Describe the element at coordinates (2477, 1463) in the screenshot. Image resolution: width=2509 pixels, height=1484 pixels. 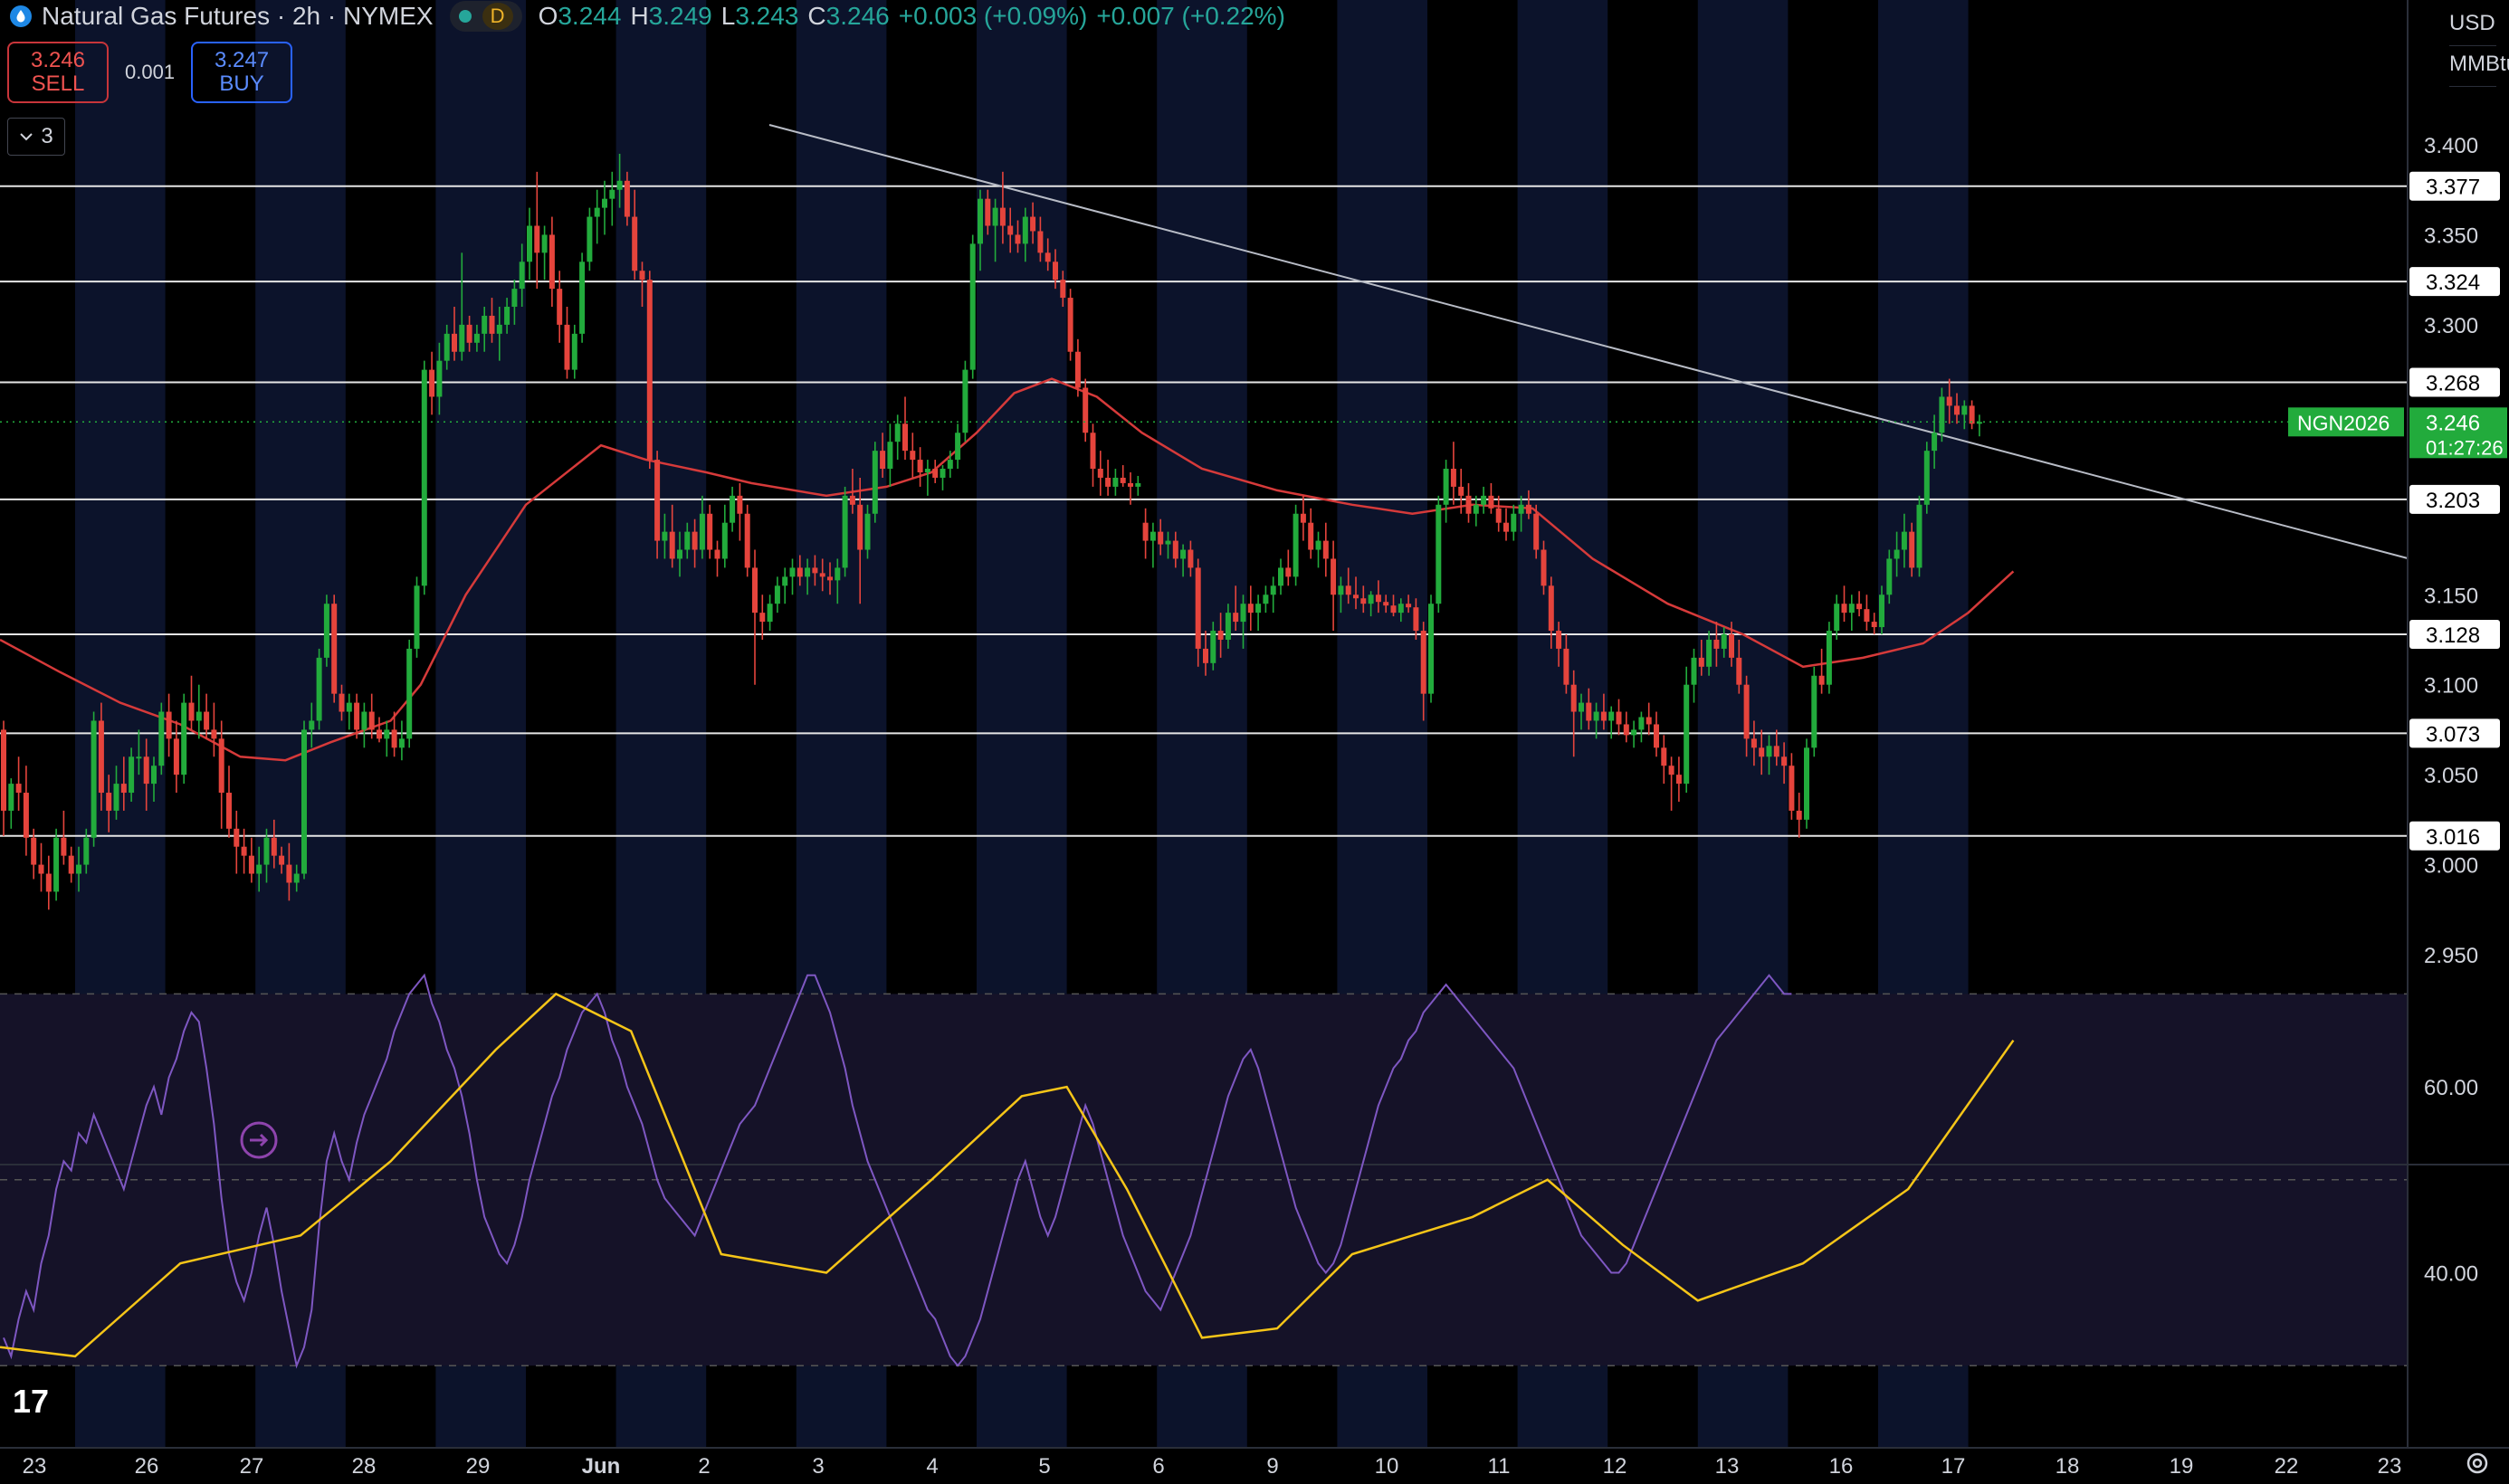
I see `gear-icon` at that location.